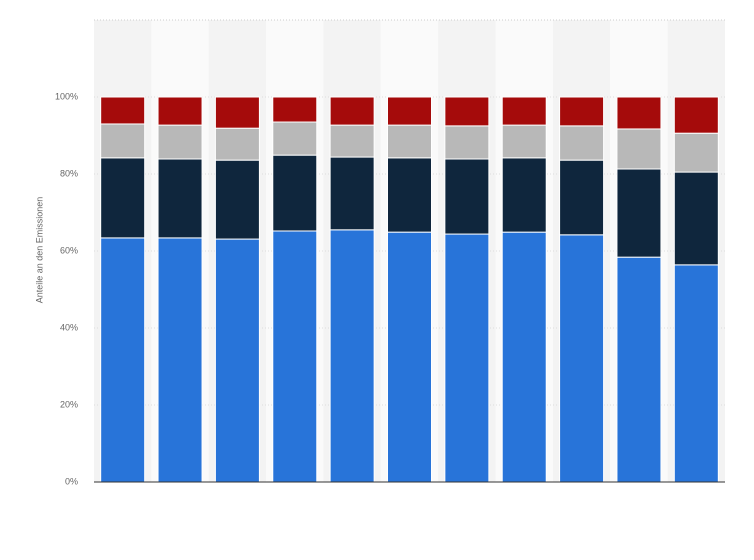 The image size is (754, 560). What do you see at coordinates (66, 96) in the screenshot?
I see `y-tick-label: 100%` at bounding box center [66, 96].